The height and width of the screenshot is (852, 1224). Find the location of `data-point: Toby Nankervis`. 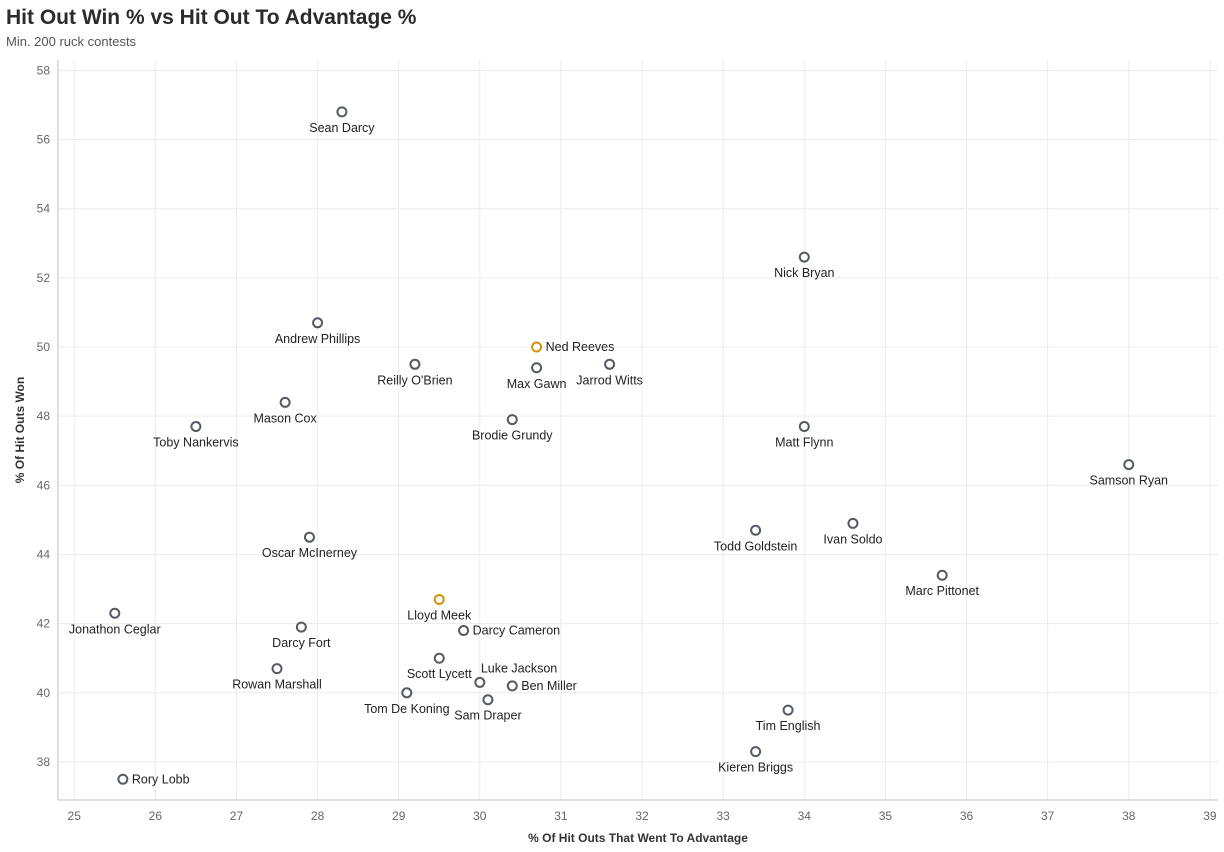

data-point: Toby Nankervis is located at coordinates (196, 435).